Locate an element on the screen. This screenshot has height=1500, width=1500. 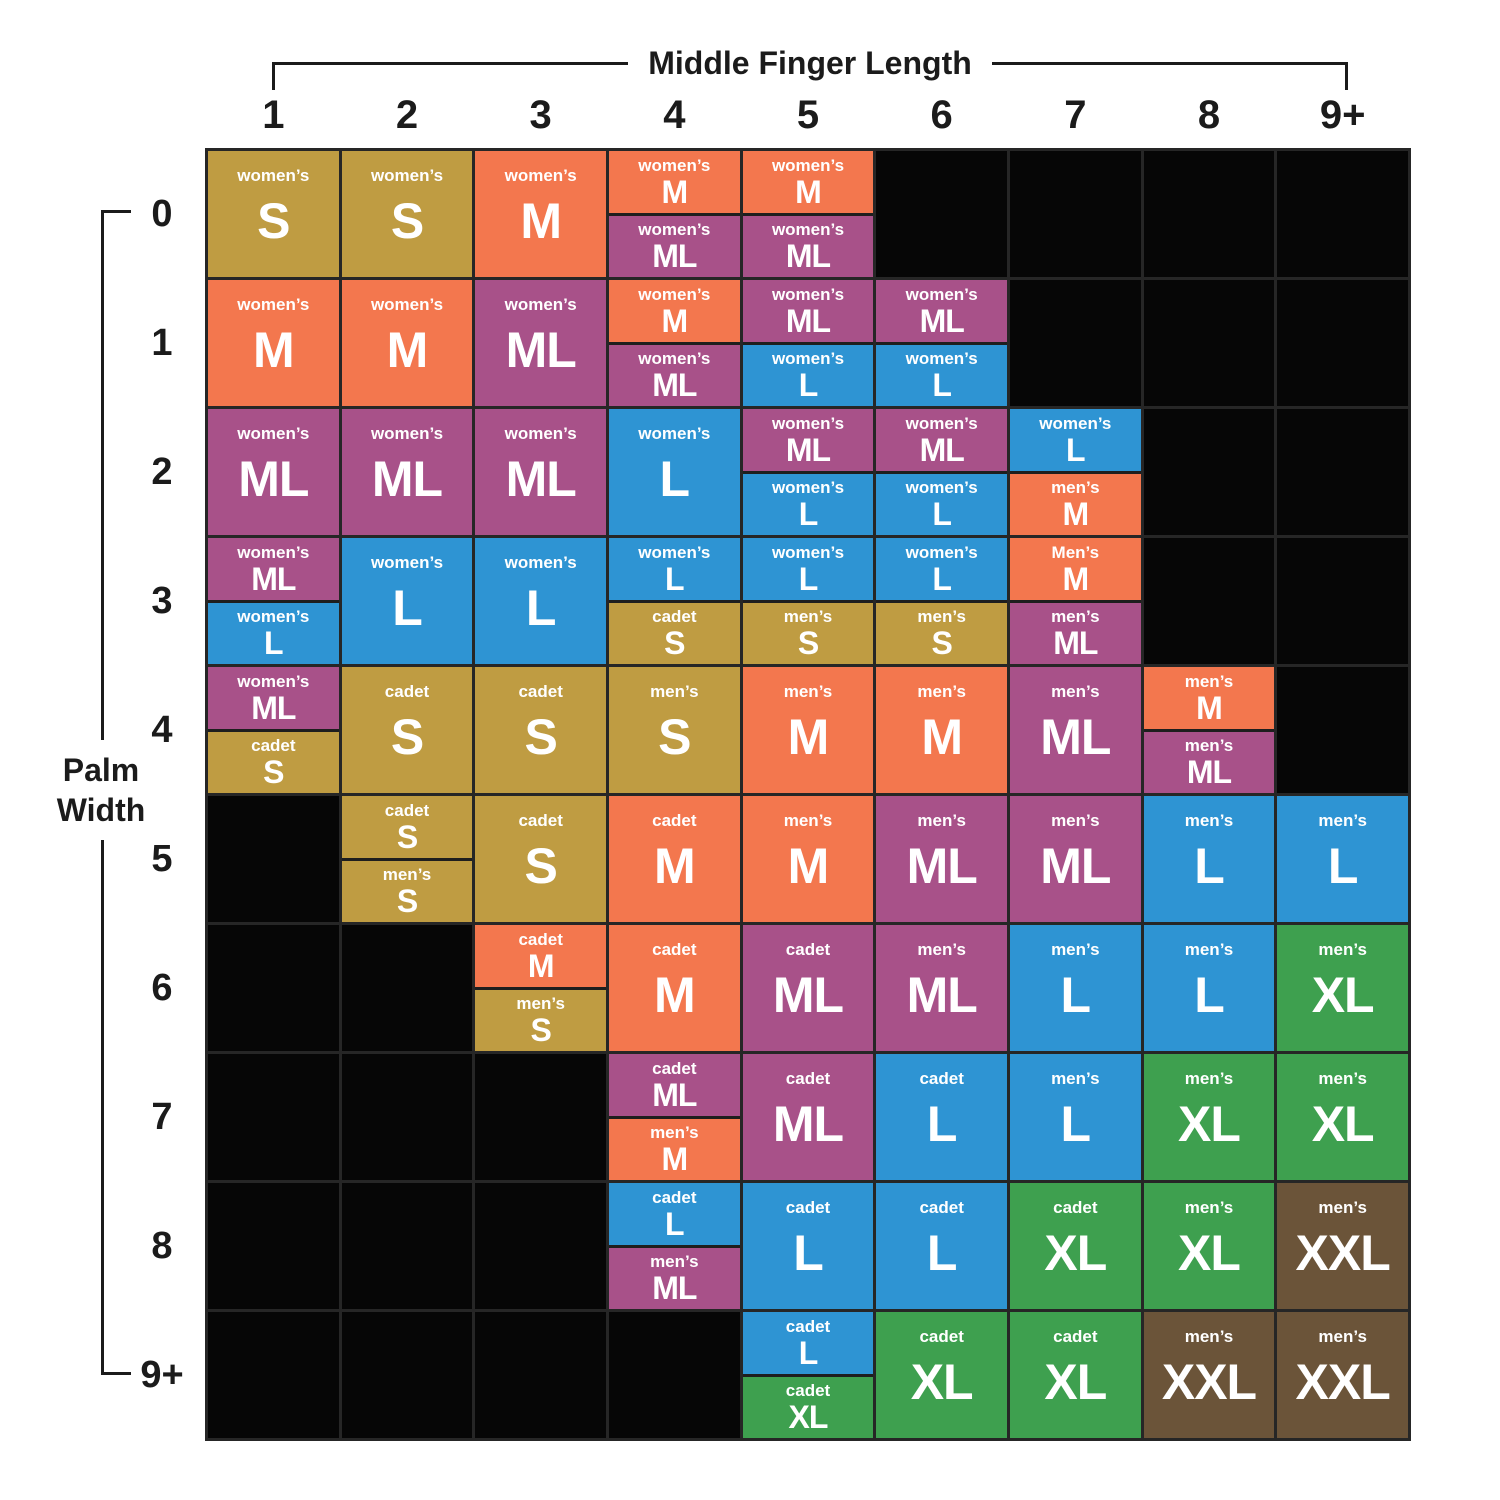
grid-cell: cadet ML is located at coordinates (808, 1117).